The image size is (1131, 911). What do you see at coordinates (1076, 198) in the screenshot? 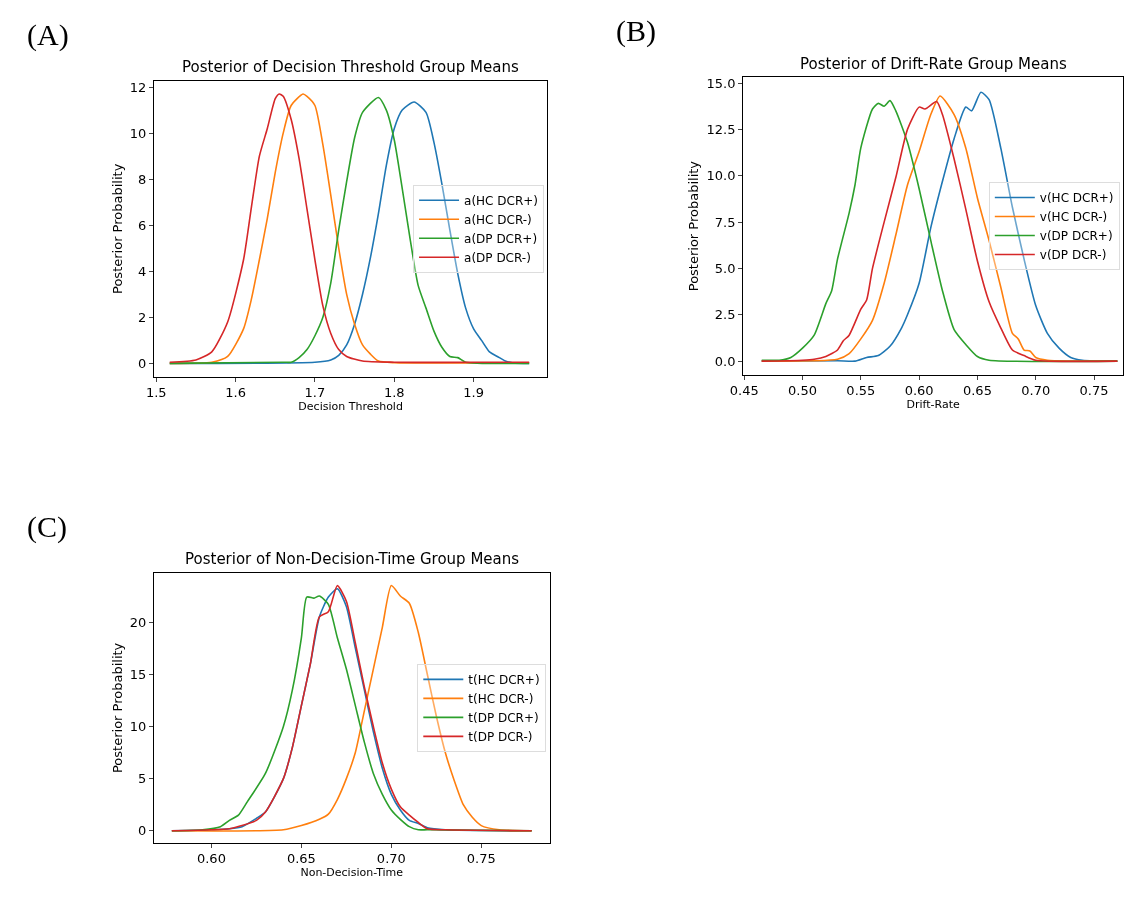
I see `legend-label: v(HC DCR+)` at bounding box center [1076, 198].